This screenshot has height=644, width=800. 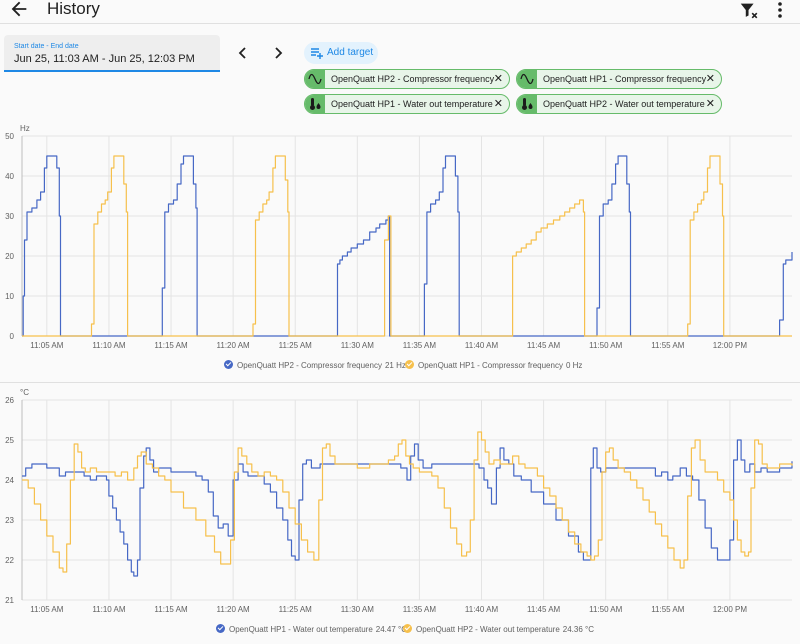 What do you see at coordinates (278, 53) in the screenshot?
I see `next-range-icon` at bounding box center [278, 53].